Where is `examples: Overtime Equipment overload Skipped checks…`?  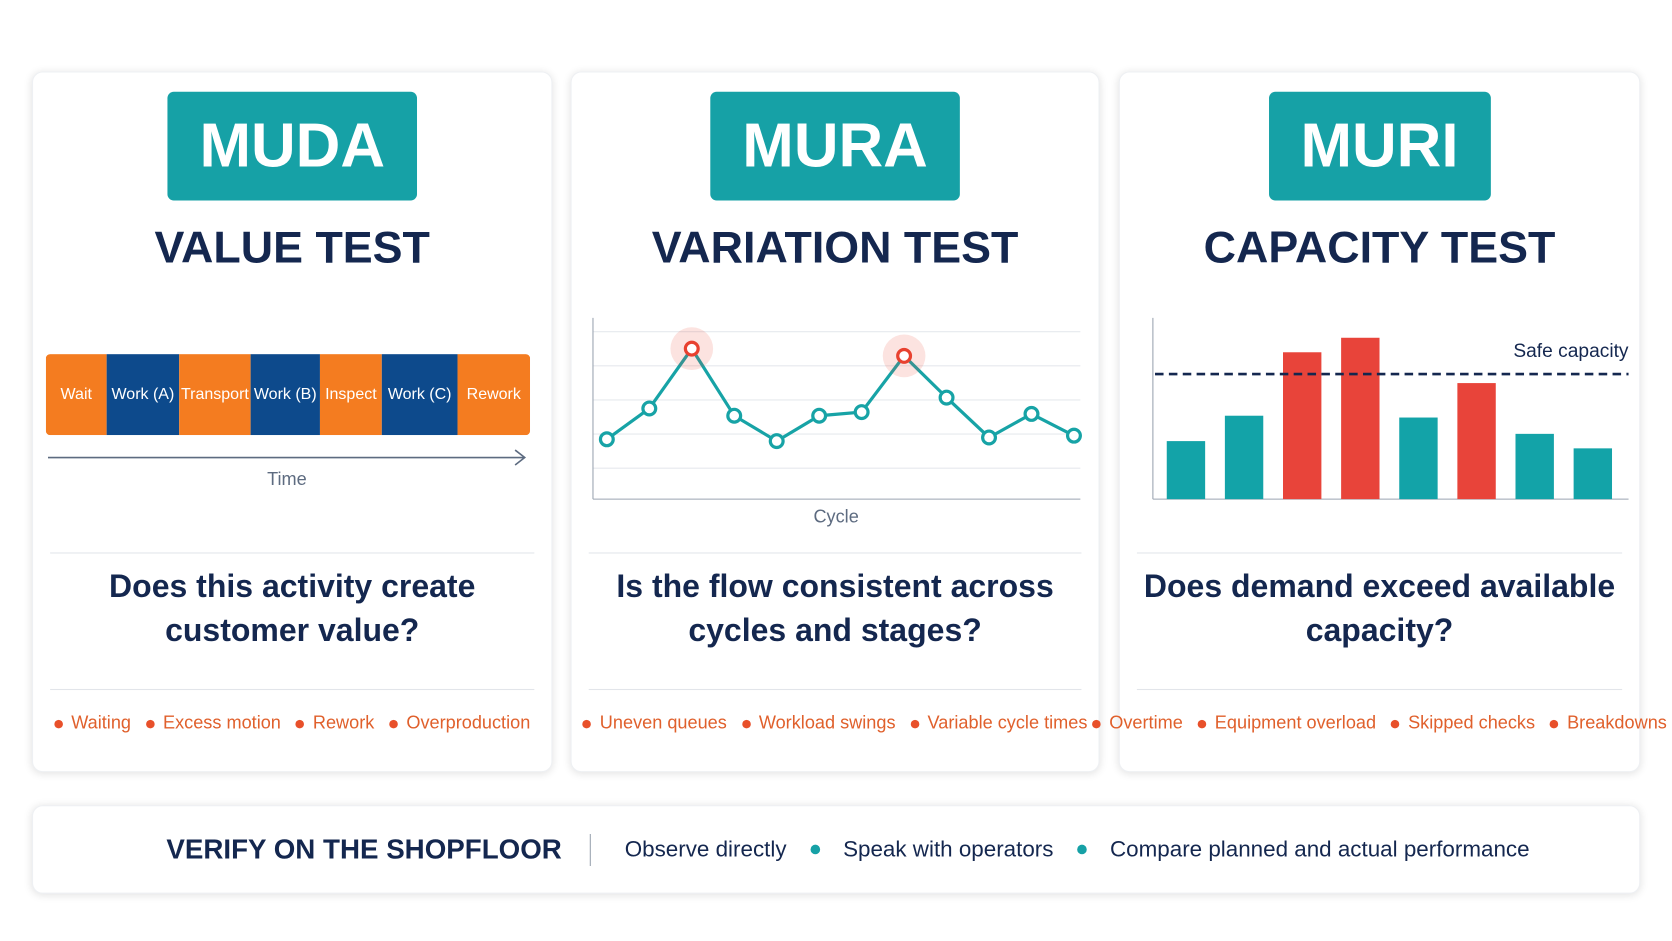 examples: Overtime Equipment overload Skipped checks… is located at coordinates (1388, 722).